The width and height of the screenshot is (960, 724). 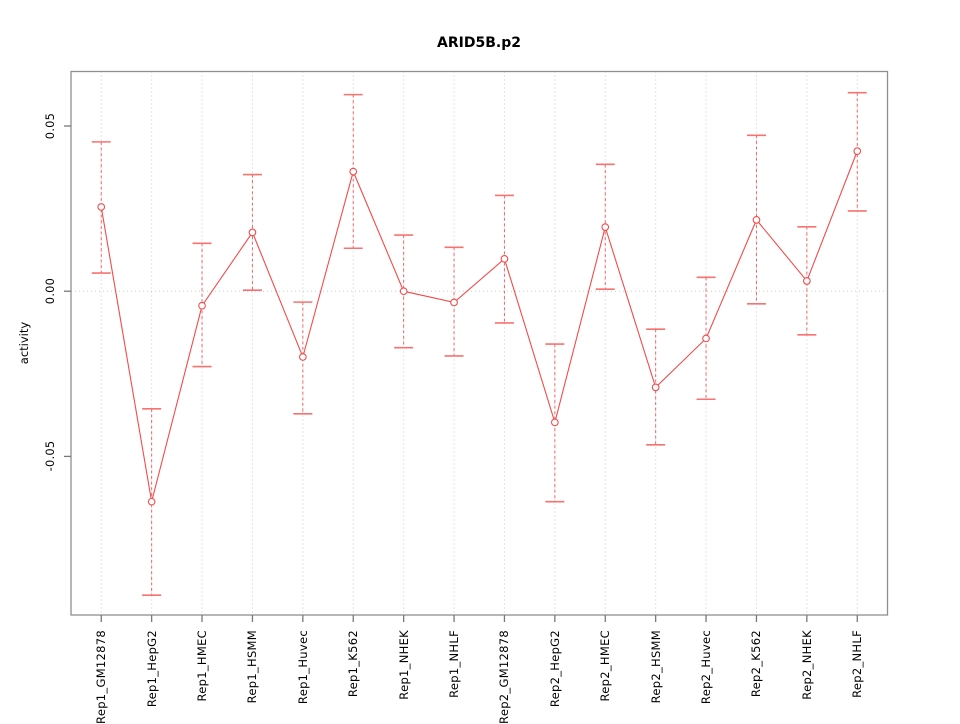 What do you see at coordinates (50, 291) in the screenshot?
I see `y-tick-label: 0.00` at bounding box center [50, 291].